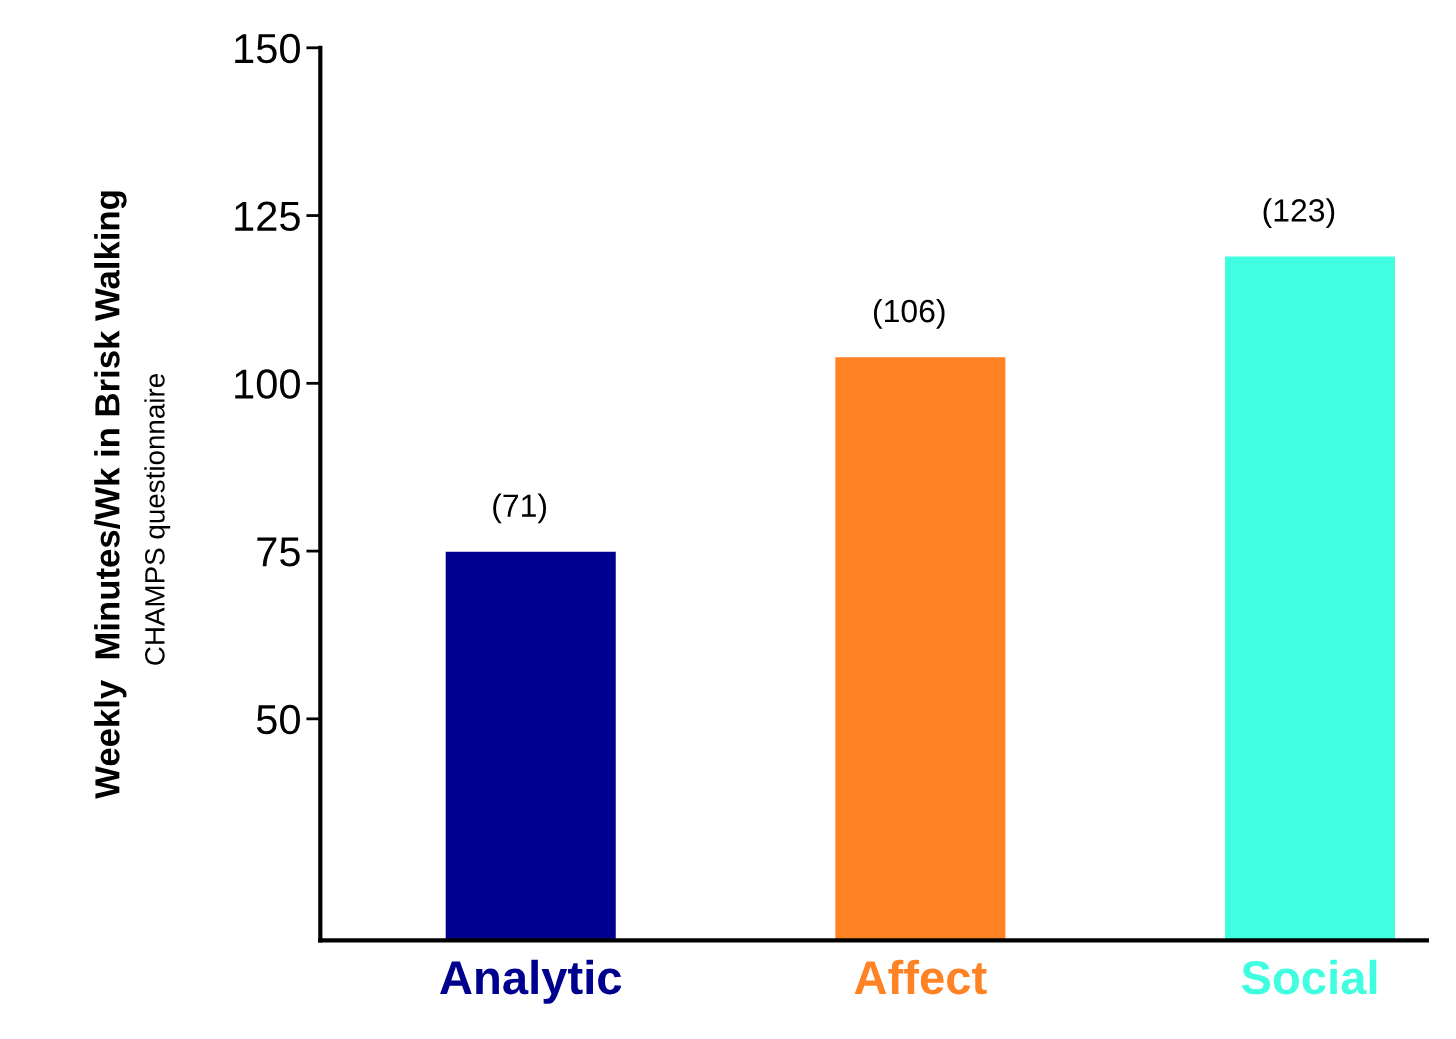 This screenshot has width=1456, height=1039. I want to click on x-tick-label: Affect, so click(920, 977).